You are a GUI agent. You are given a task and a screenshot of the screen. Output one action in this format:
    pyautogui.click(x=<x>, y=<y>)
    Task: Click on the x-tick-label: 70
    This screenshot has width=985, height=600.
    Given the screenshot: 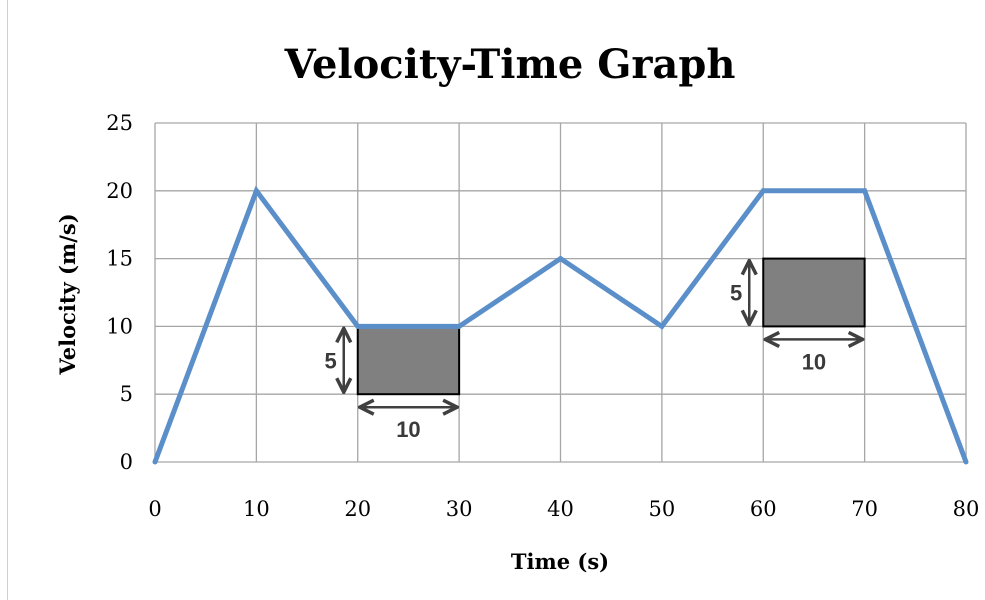 What is the action you would take?
    pyautogui.click(x=864, y=509)
    